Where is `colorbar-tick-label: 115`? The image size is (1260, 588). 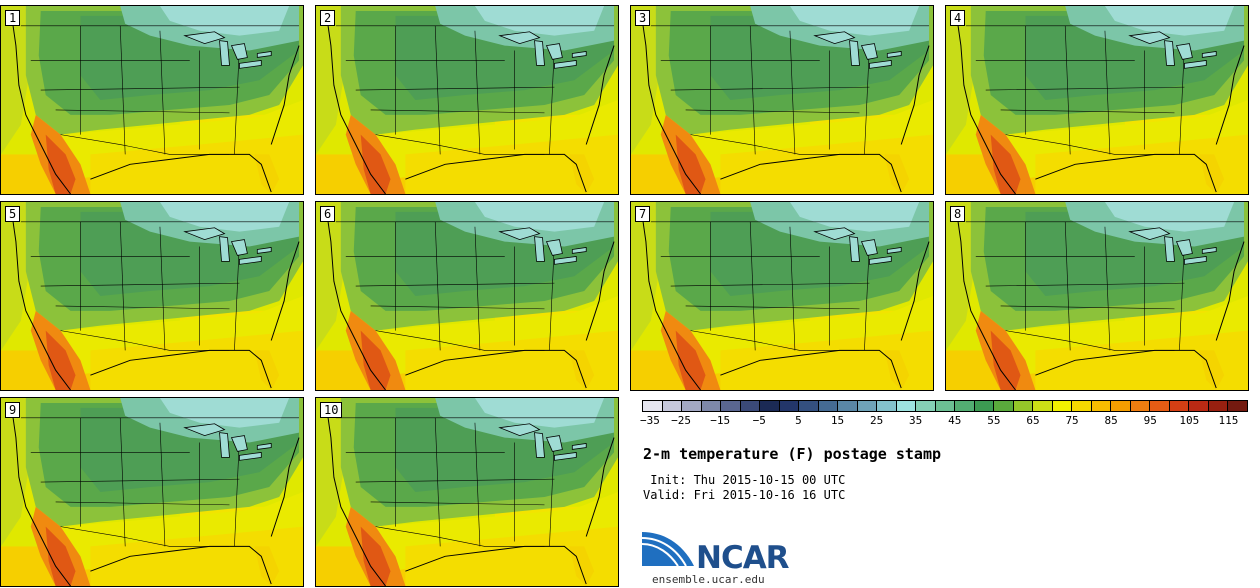 colorbar-tick-label: 115 is located at coordinates (1228, 420).